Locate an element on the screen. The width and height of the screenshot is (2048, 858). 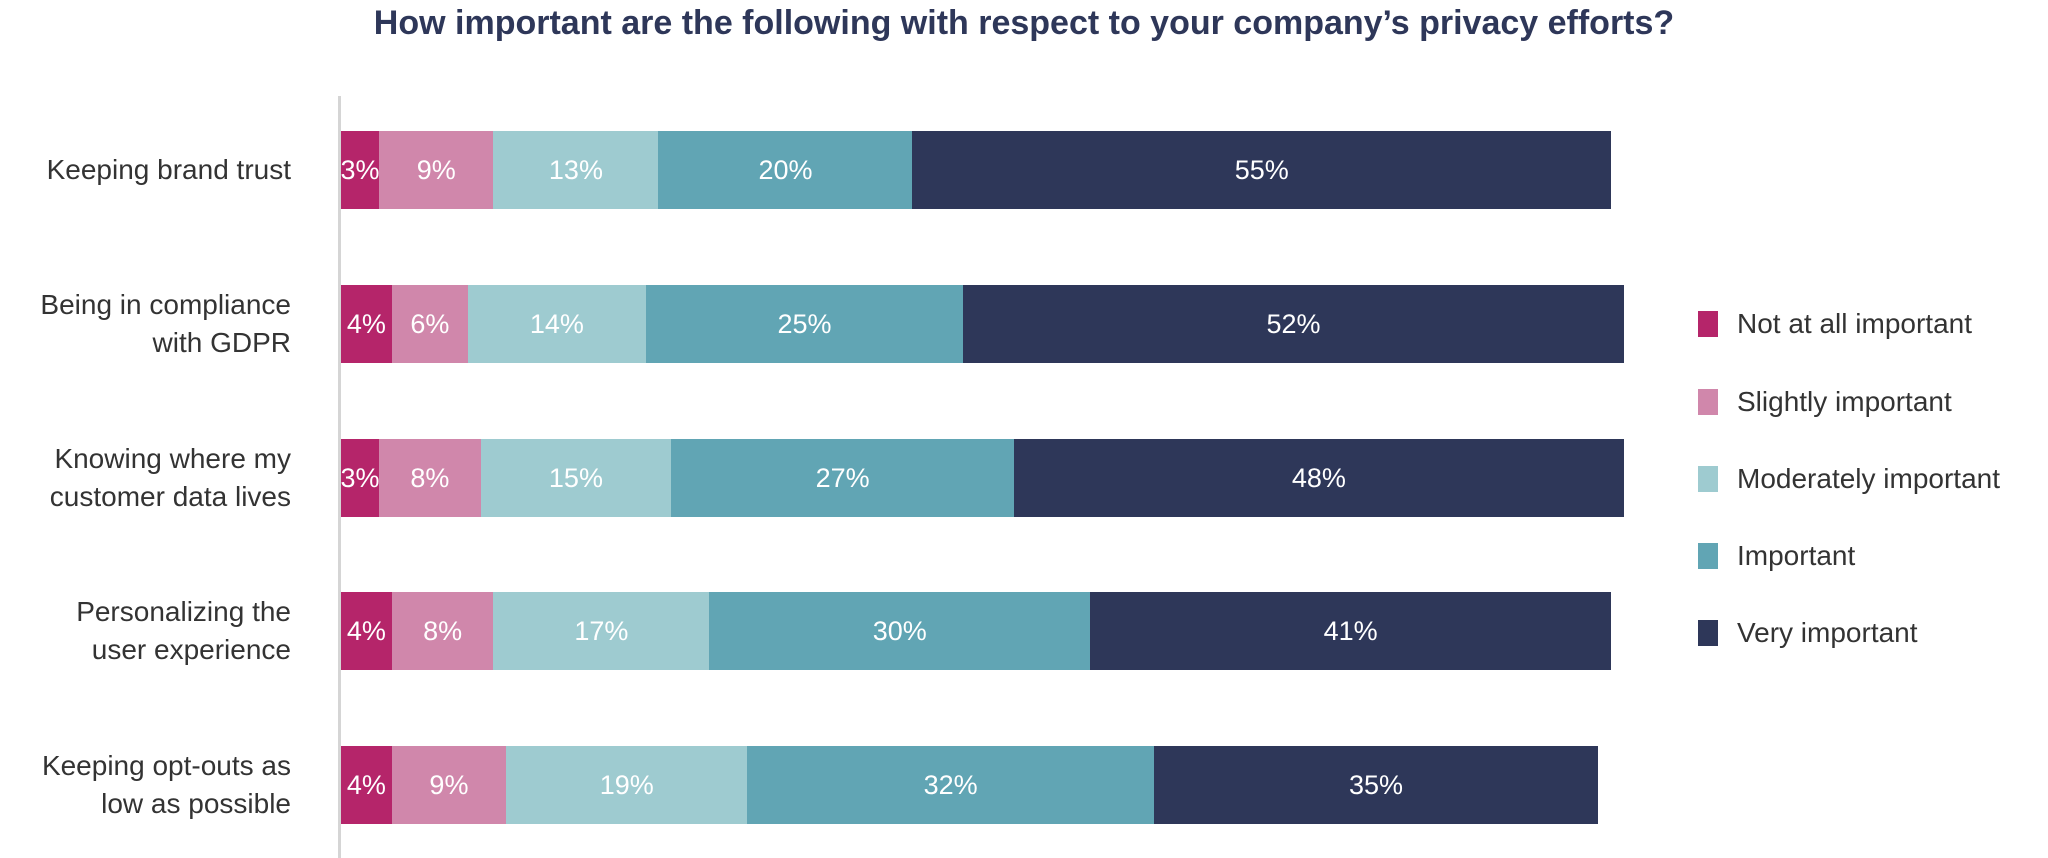
data-label: 27% is located at coordinates (842, 477).